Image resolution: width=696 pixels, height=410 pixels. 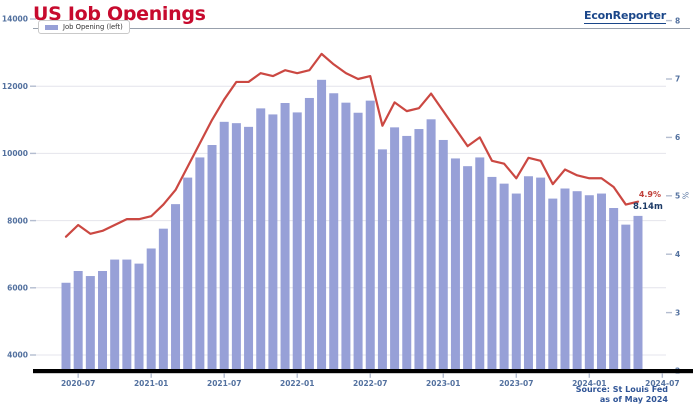 What do you see at coordinates (363, 371) in the screenshot?
I see `x-axis-line` at bounding box center [363, 371].